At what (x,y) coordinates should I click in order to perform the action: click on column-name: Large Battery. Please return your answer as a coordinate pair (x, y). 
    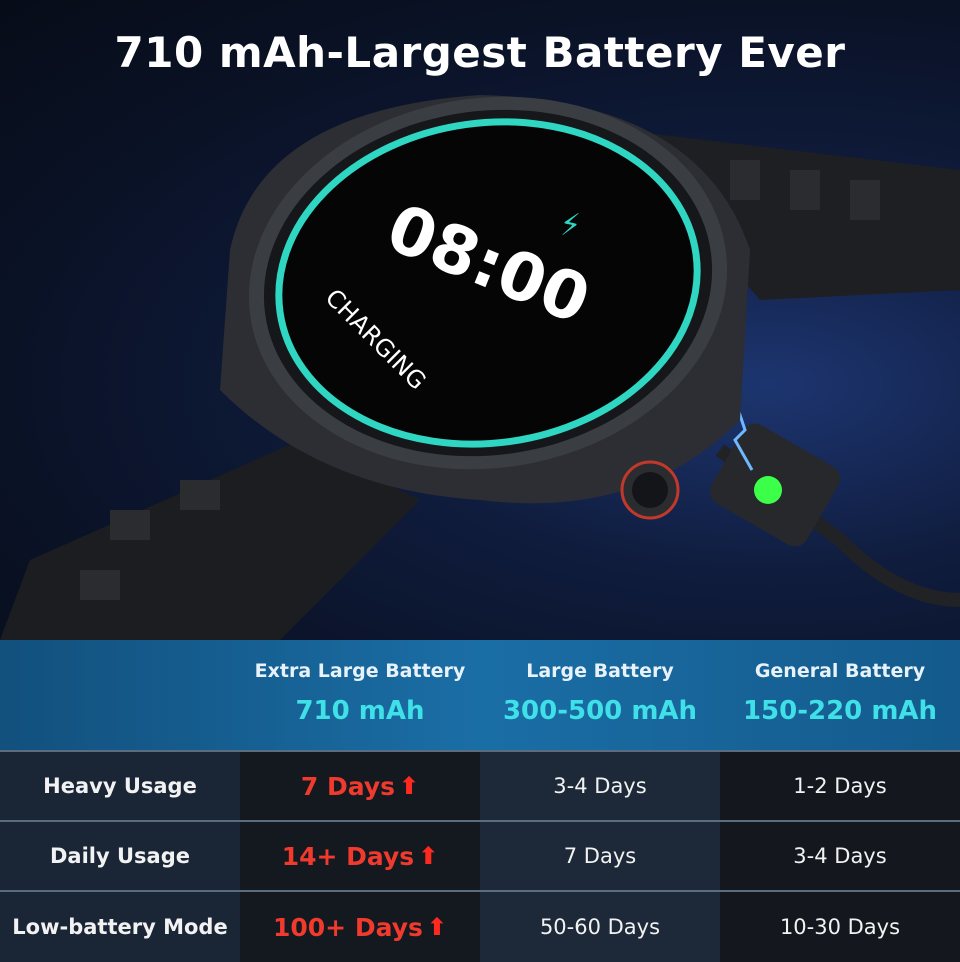
    Looking at the image, I should click on (600, 671).